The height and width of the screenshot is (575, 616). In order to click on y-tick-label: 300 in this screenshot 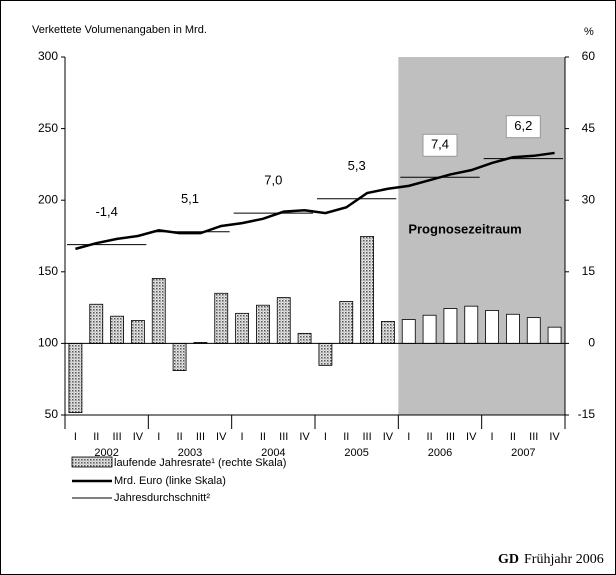, I will do `click(48, 56)`.